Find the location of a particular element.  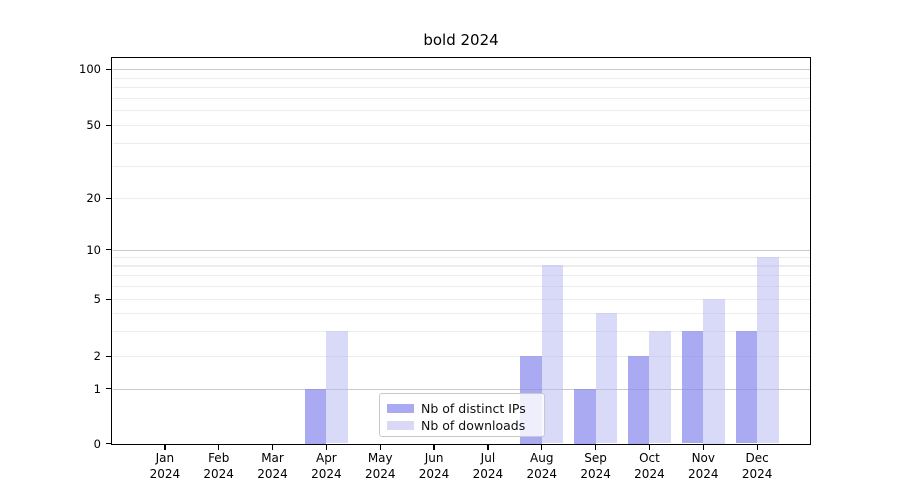

x-tick-label-month: Jun is located at coordinates (434, 458).